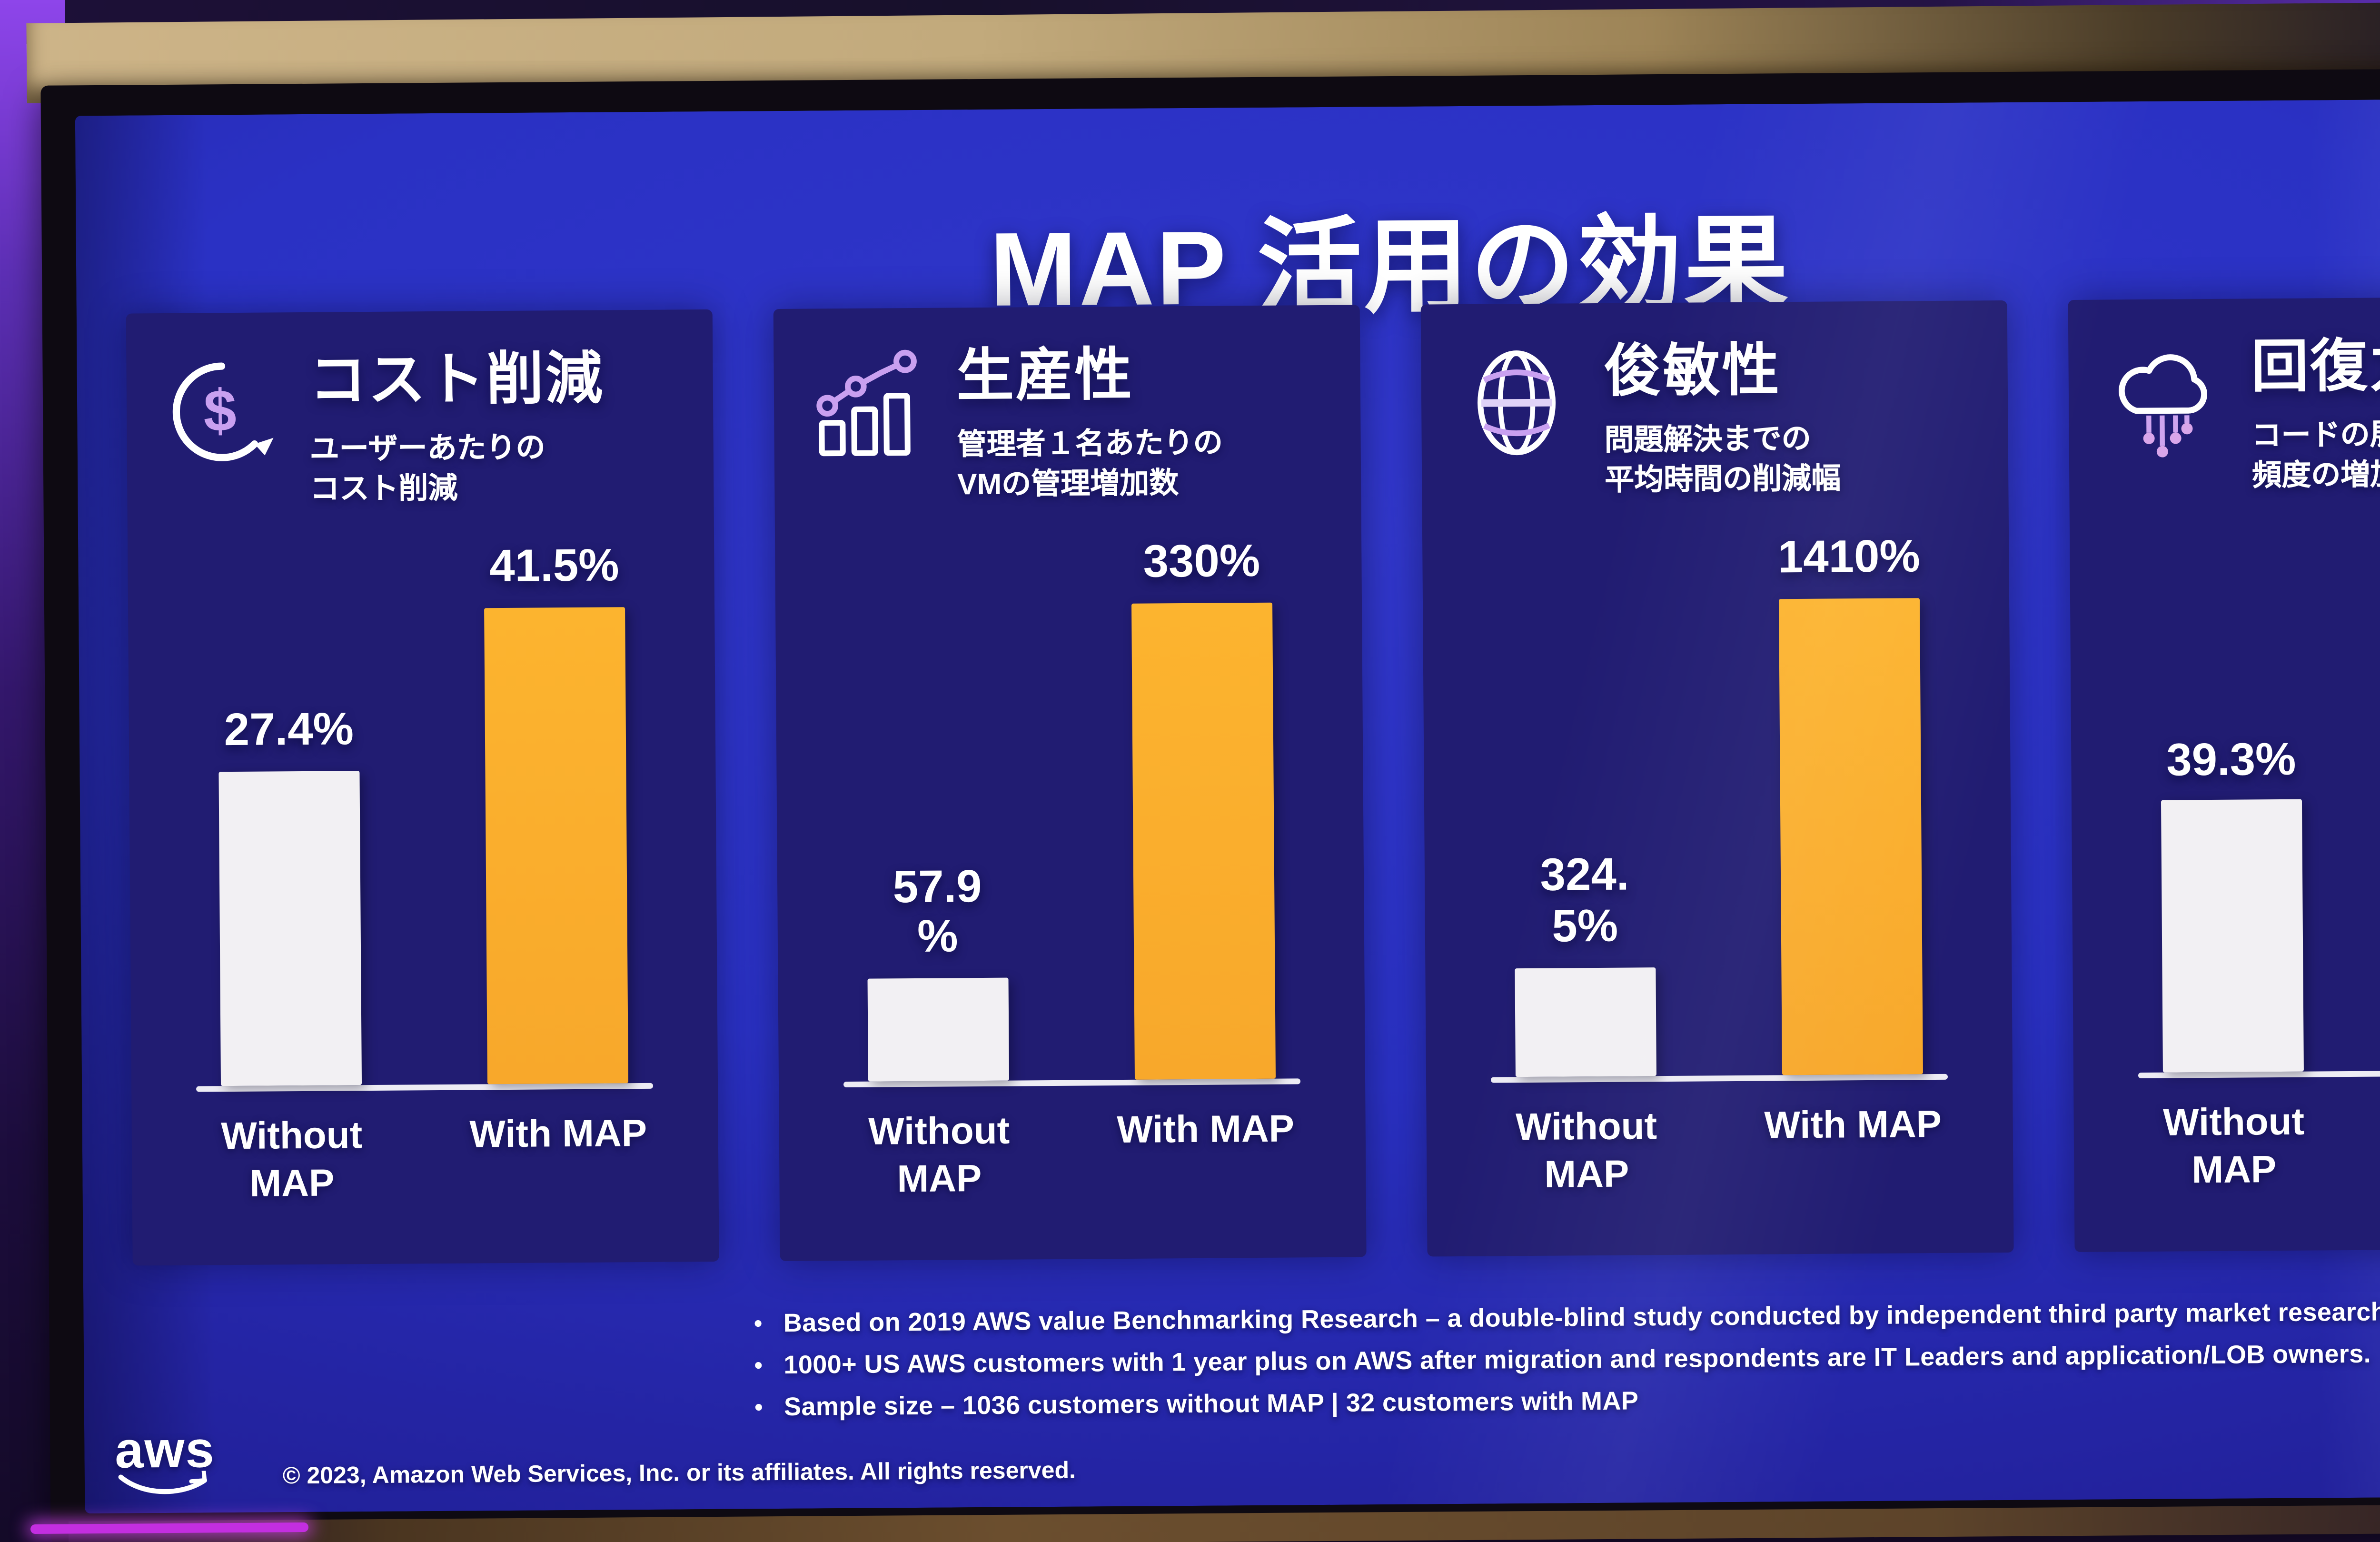  What do you see at coordinates (423, 867) in the screenshot?
I see `bar-chart: 27.4% 41.5% Without MAP With MAP` at bounding box center [423, 867].